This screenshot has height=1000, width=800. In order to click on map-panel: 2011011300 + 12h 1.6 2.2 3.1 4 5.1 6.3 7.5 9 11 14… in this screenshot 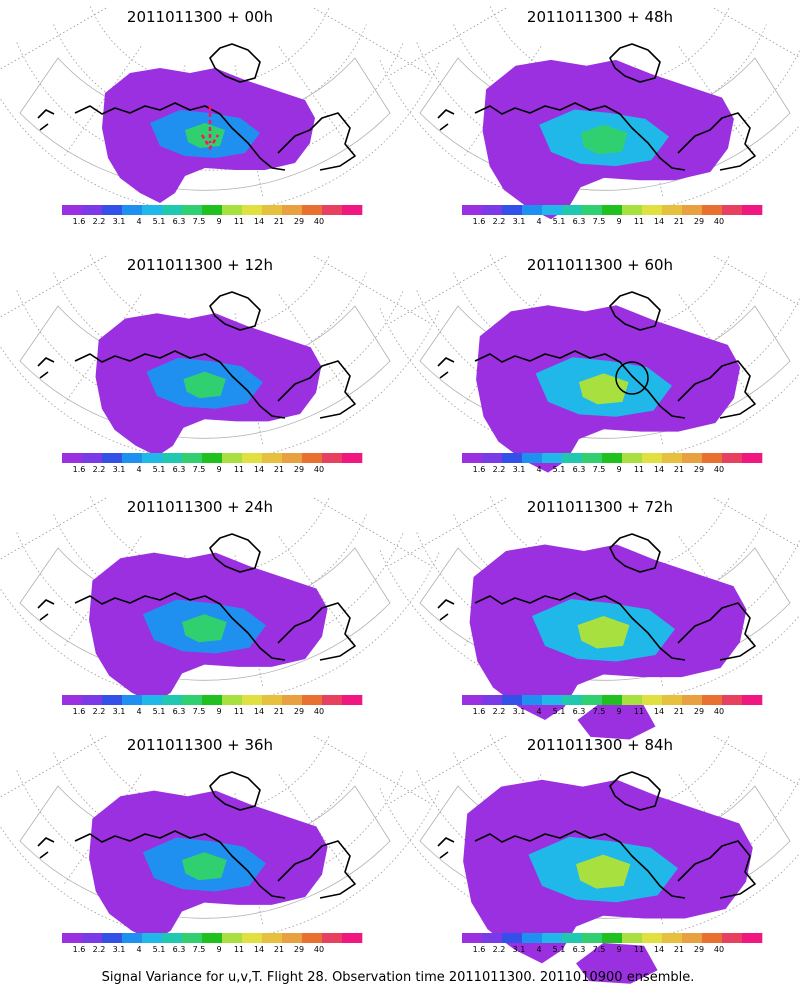, I will do `click(220, 364)`.